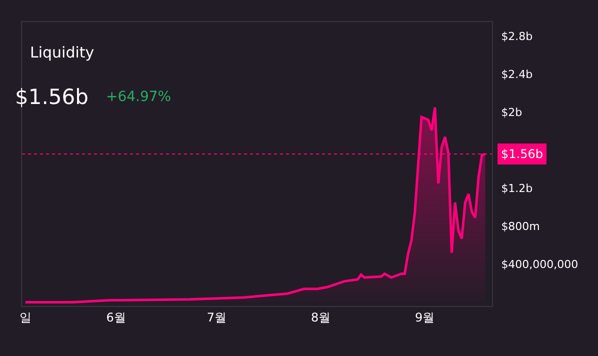 This screenshot has height=356, width=598. What do you see at coordinates (522, 154) in the screenshot?
I see `ref-line-label: $1.56b` at bounding box center [522, 154].